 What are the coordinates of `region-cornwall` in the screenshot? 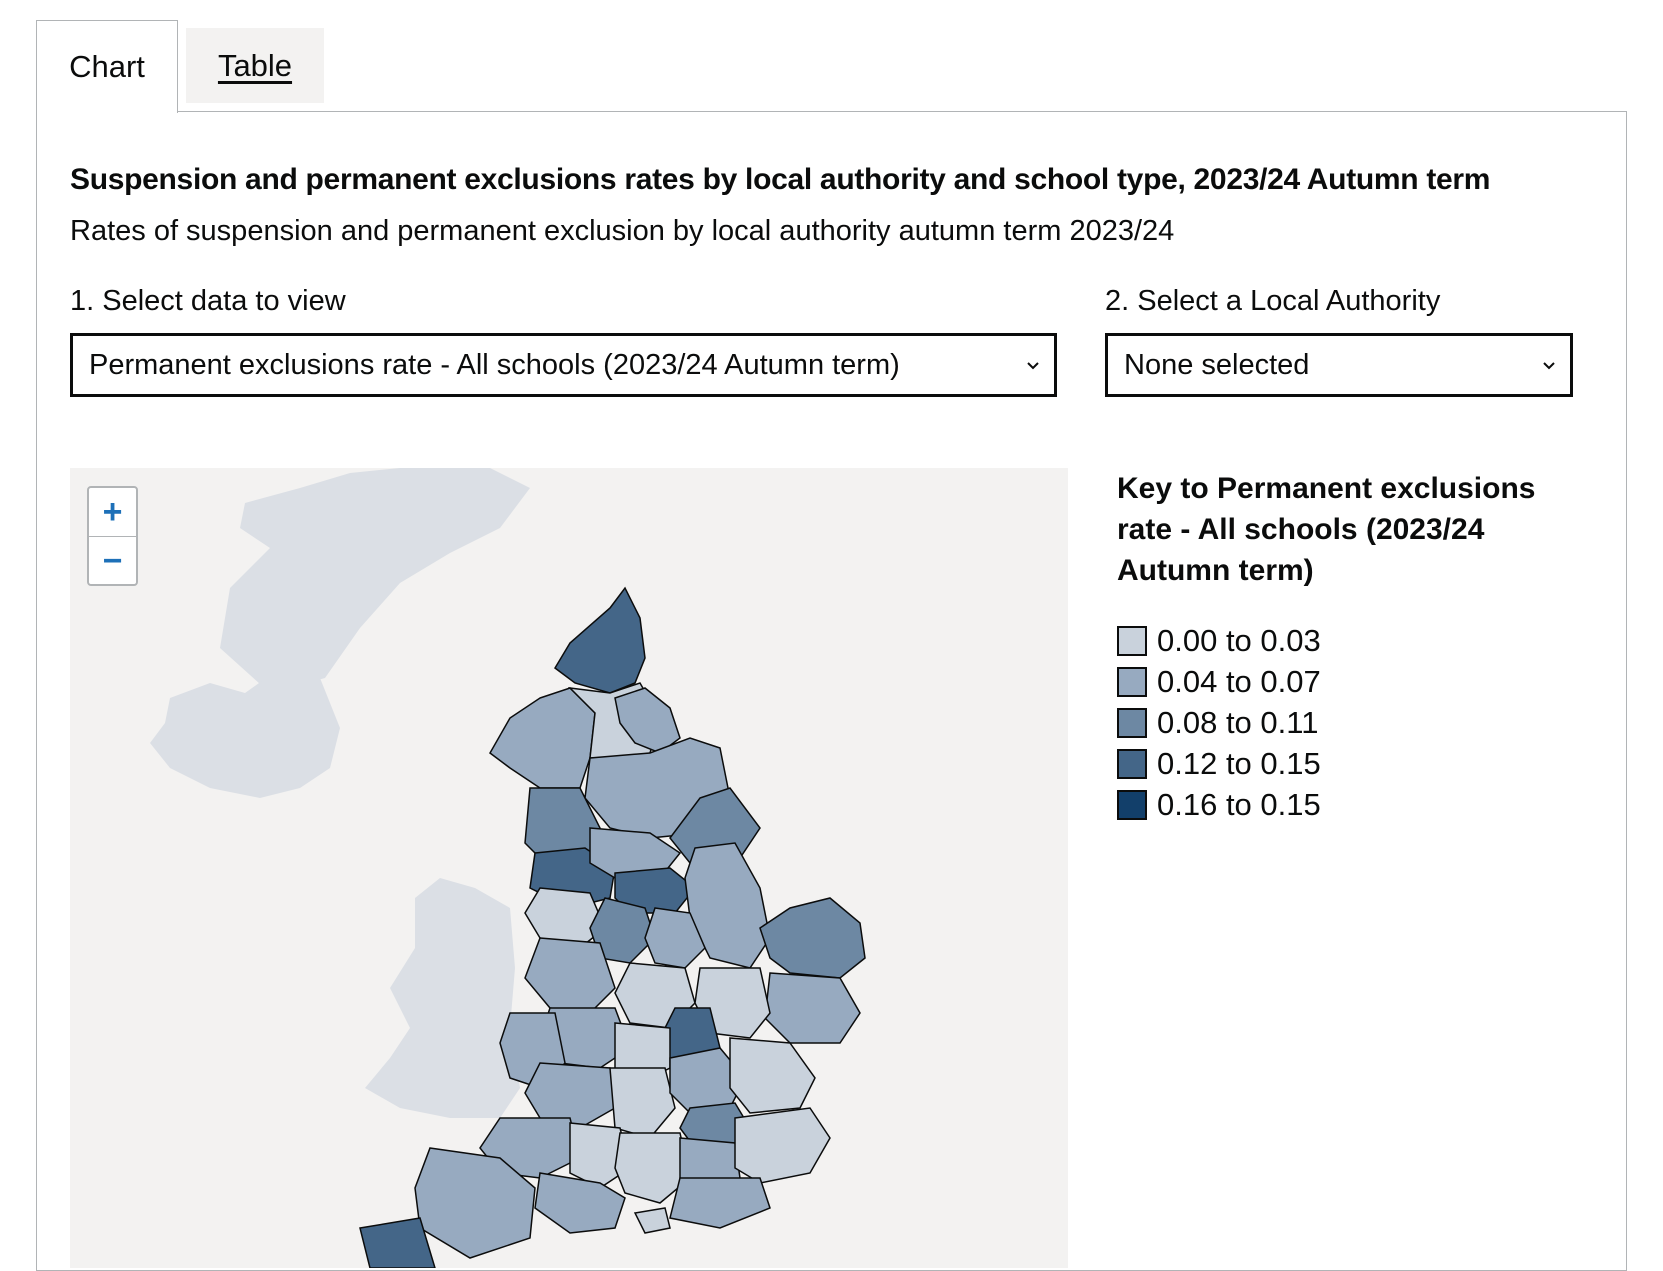 It's located at (397, 1242).